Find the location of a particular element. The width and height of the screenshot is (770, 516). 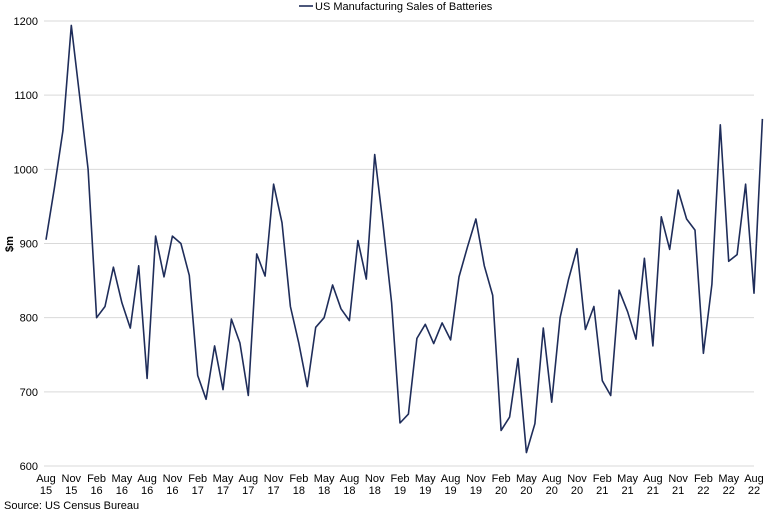

x-tick-label: Feb 17 is located at coordinates (197, 485).